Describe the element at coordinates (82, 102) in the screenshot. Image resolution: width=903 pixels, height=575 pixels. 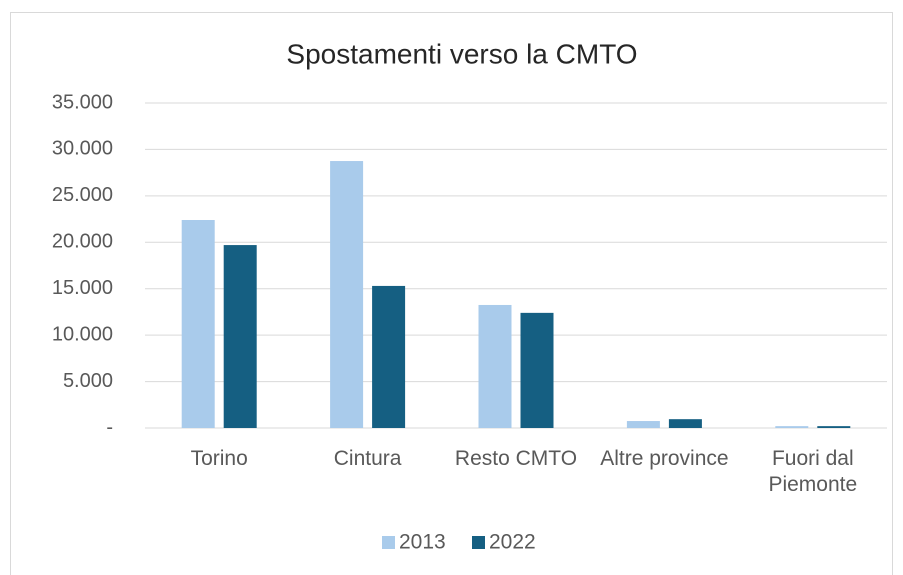
I see `y-tick-label: 35.000` at that location.